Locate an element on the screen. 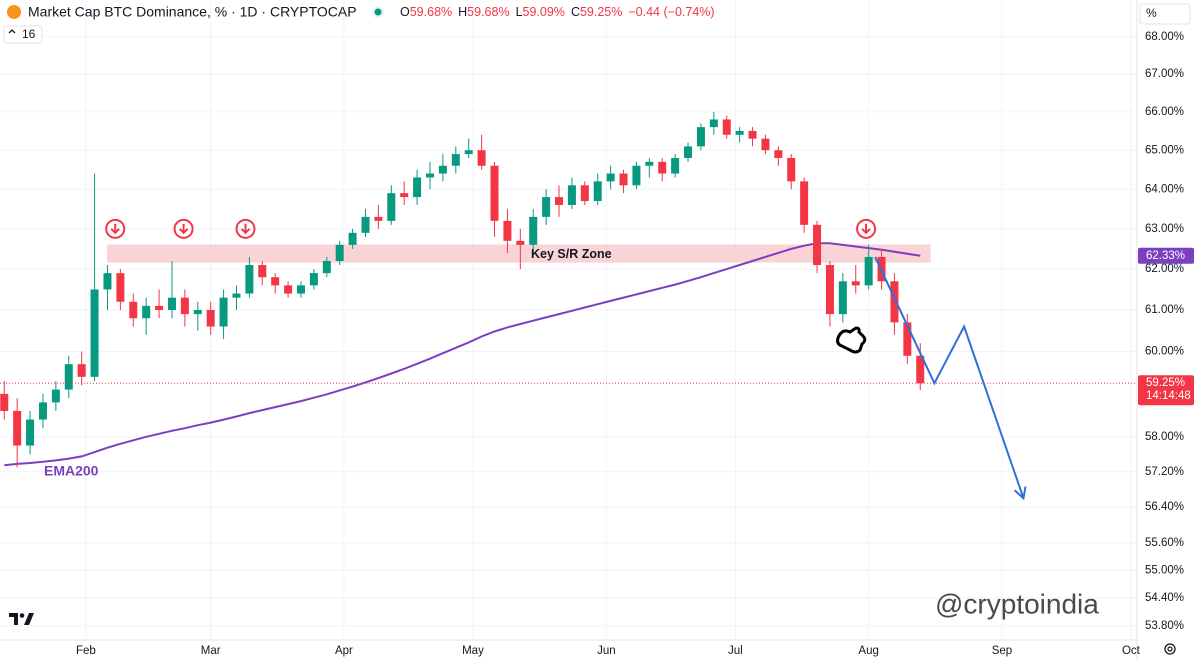  coin-icon is located at coordinates (14, 12).